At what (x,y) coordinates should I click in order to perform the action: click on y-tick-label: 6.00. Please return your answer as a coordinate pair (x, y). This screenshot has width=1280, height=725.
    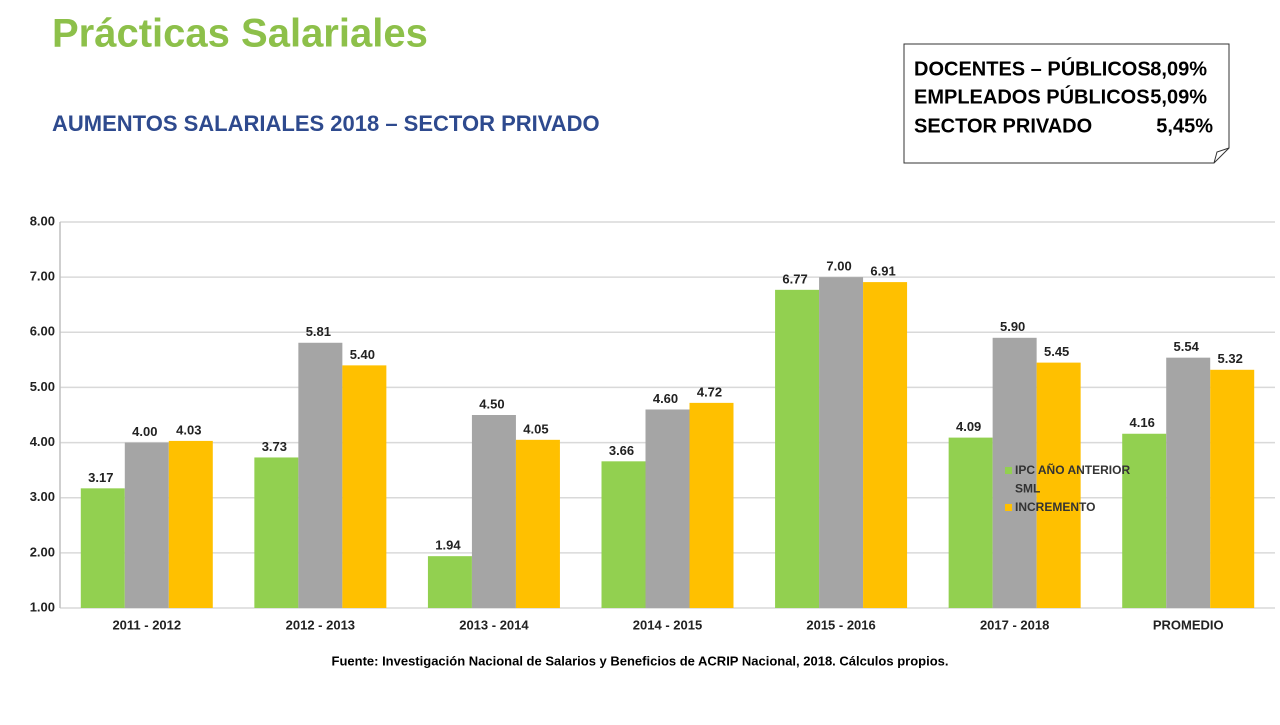
    Looking at the image, I should click on (42, 331).